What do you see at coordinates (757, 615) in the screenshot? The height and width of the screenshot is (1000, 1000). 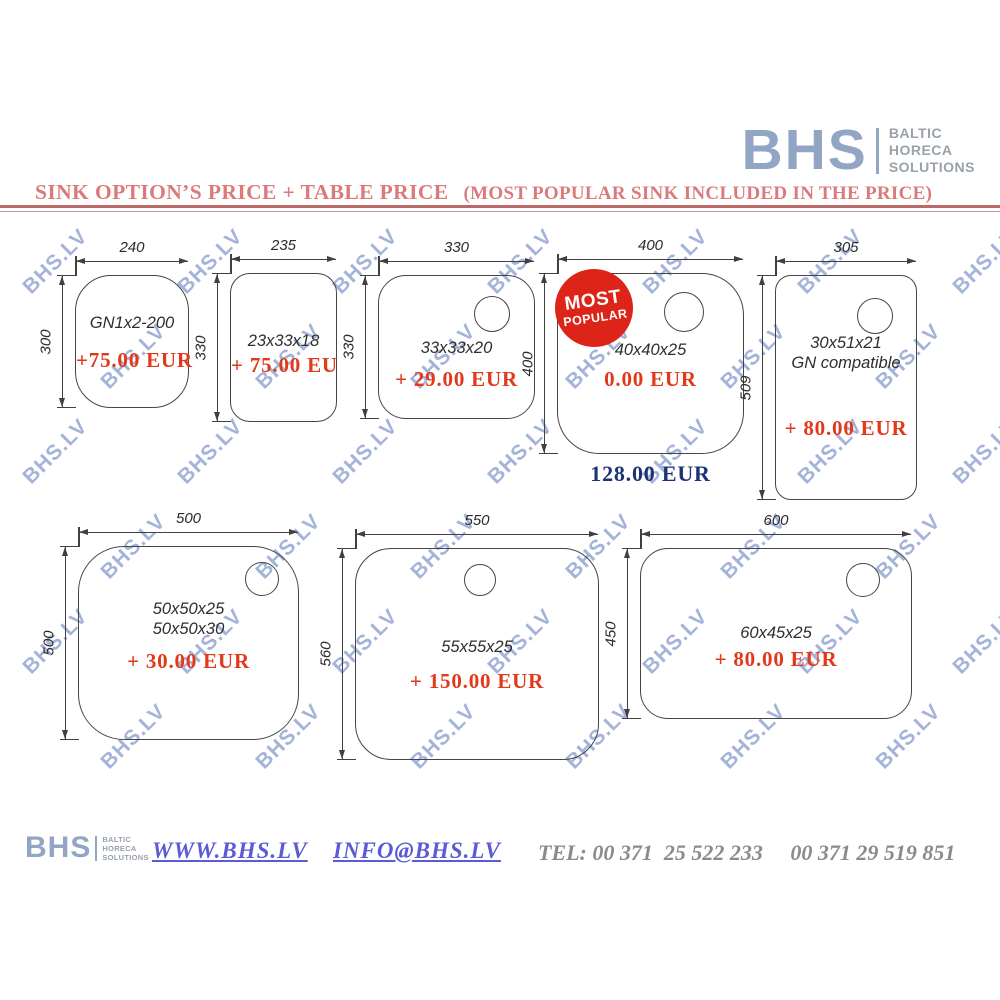 I see `sink-diagram: 600 450 60x45x25 + 80.00 EUR` at bounding box center [757, 615].